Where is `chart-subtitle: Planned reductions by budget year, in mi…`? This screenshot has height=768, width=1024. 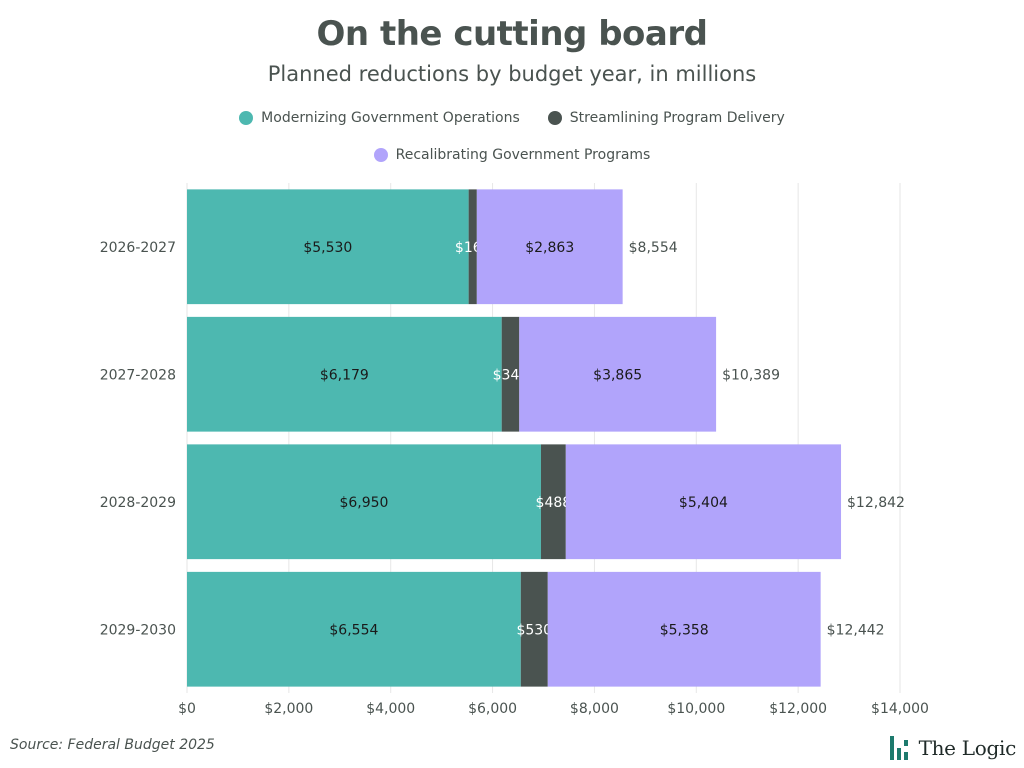 chart-subtitle: Planned reductions by budget year, in mi… is located at coordinates (512, 74).